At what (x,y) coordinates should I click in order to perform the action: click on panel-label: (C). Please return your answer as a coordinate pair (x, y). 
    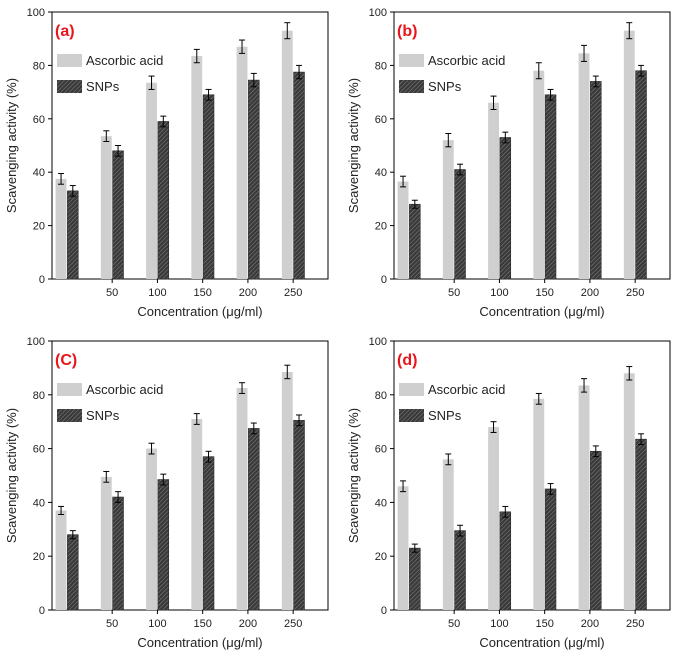
    Looking at the image, I should click on (66, 360).